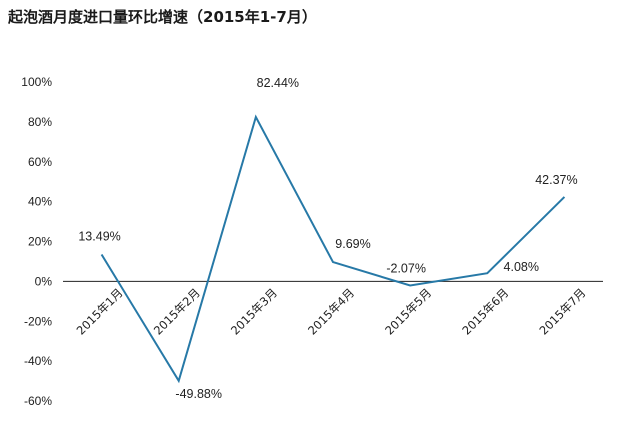  I want to click on y-tick-label: 40%, so click(40, 202).